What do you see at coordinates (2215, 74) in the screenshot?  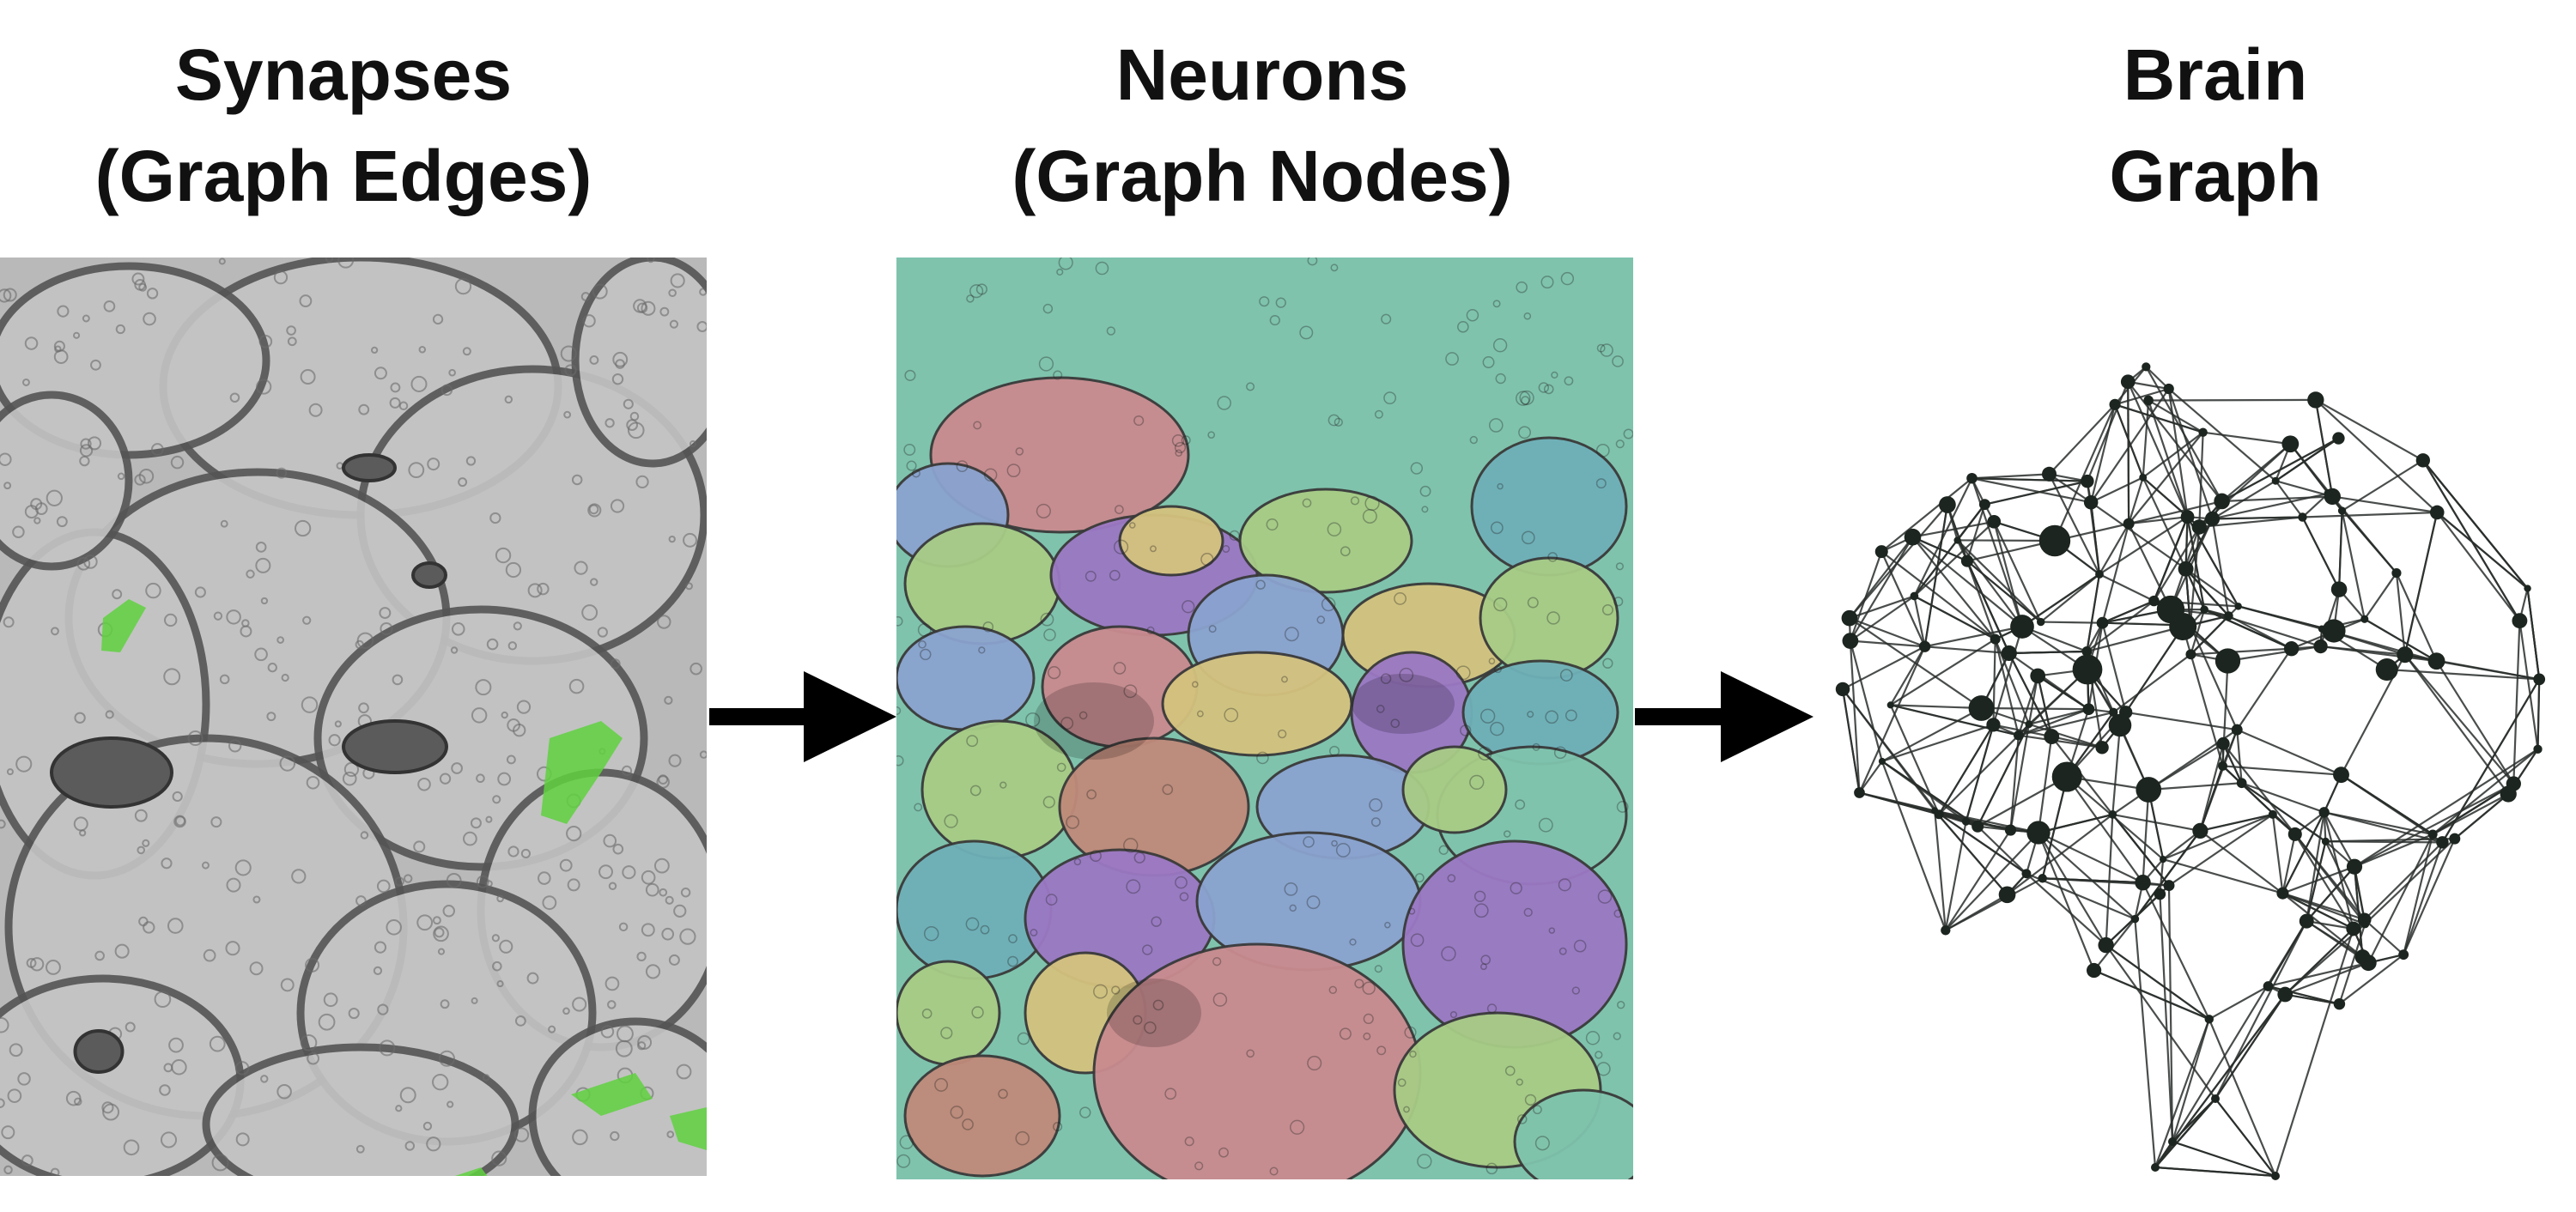 I see `brain-graph-title-line1: Brain` at bounding box center [2215, 74].